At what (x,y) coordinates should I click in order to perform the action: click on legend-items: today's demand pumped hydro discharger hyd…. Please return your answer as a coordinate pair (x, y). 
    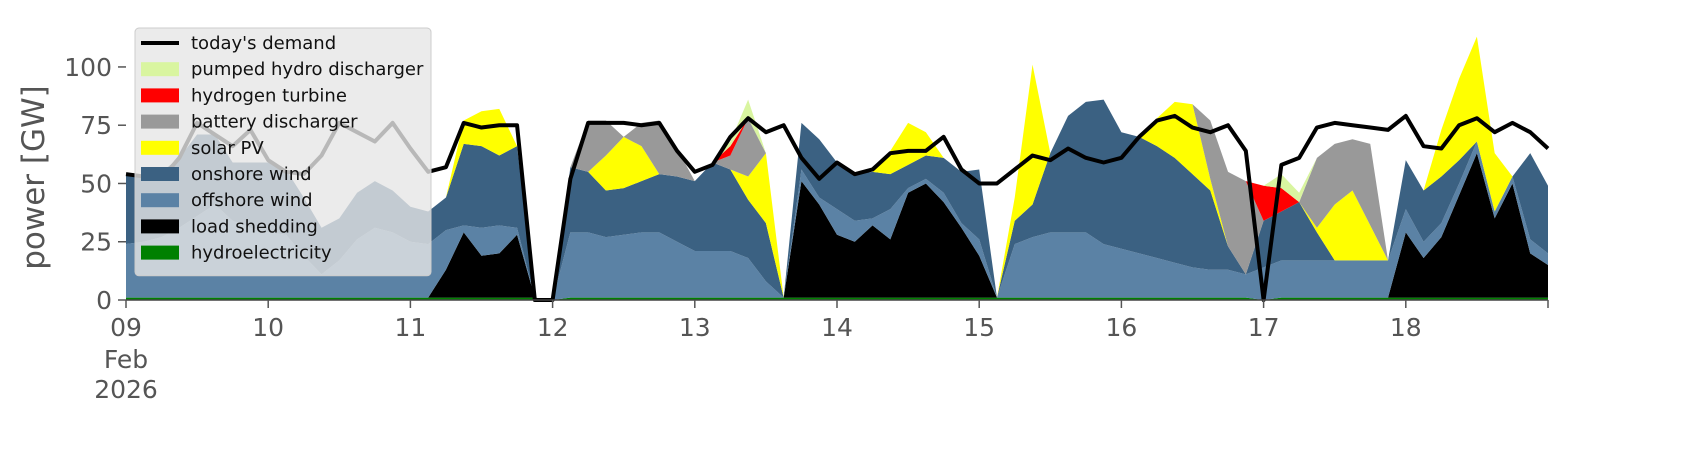
    Looking at the image, I should click on (282, 148).